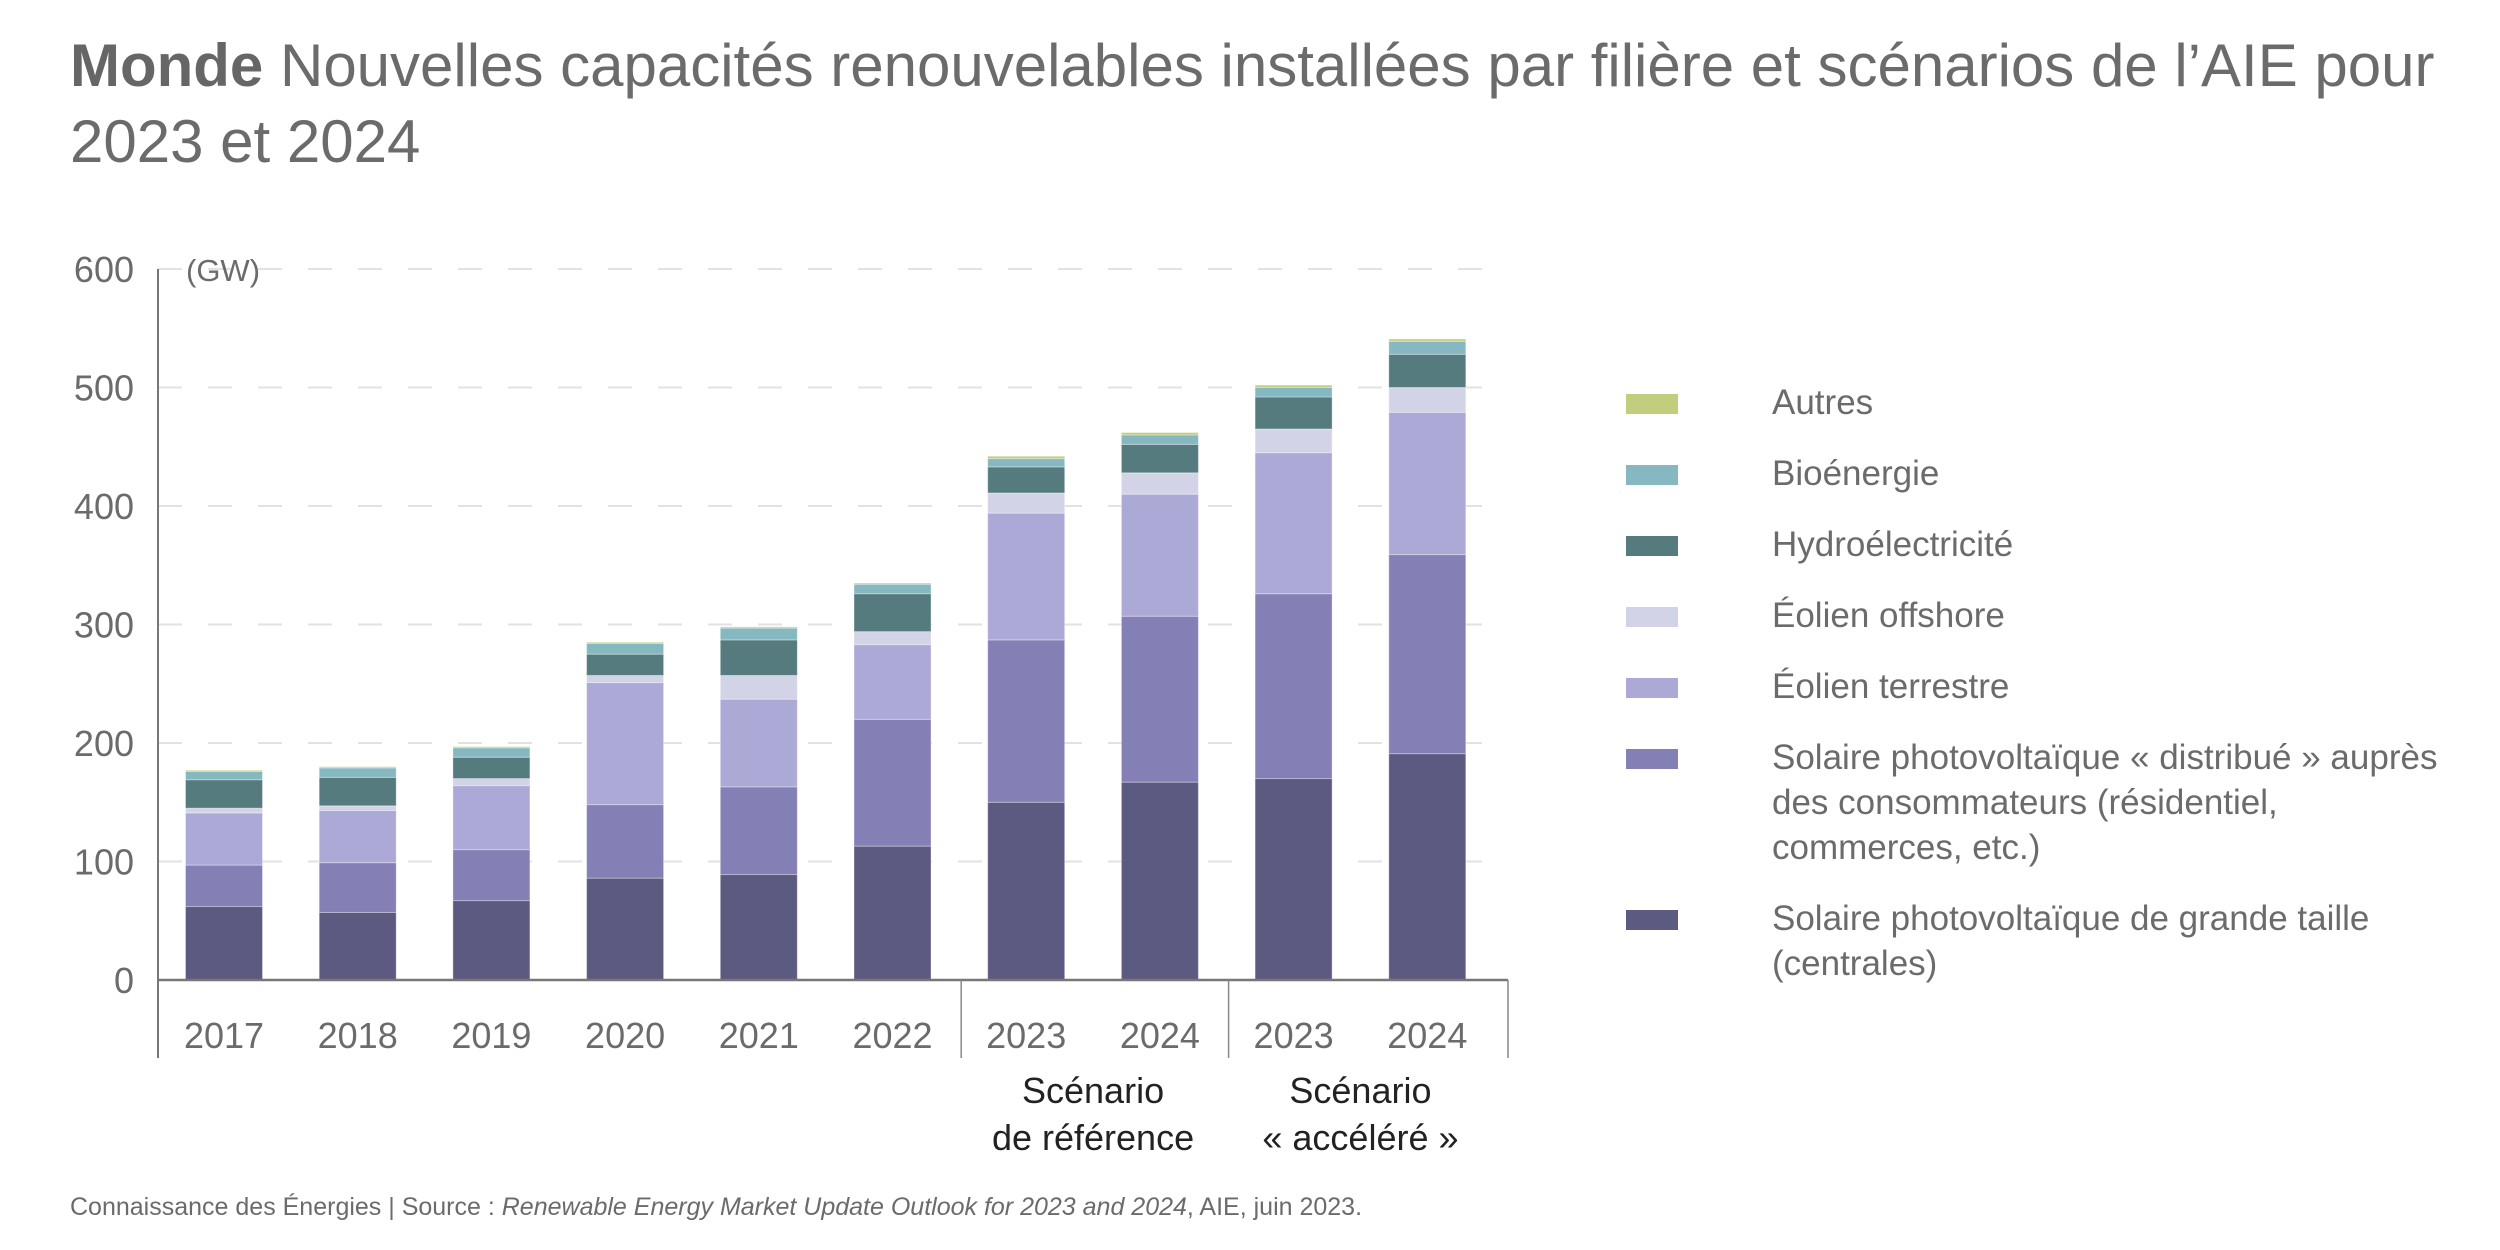 This screenshot has height=1250, width=2500. What do you see at coordinates (104, 625) in the screenshot?
I see `y-tick-label: 300` at bounding box center [104, 625].